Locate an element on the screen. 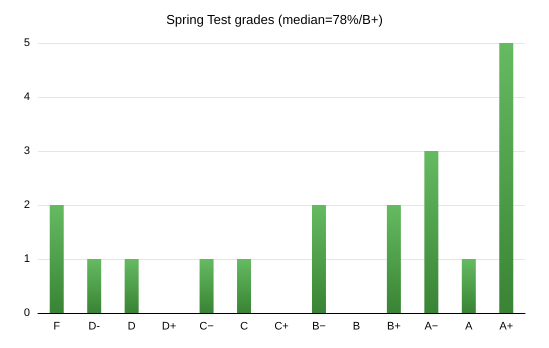  x-tick-label: B− is located at coordinates (319, 326).